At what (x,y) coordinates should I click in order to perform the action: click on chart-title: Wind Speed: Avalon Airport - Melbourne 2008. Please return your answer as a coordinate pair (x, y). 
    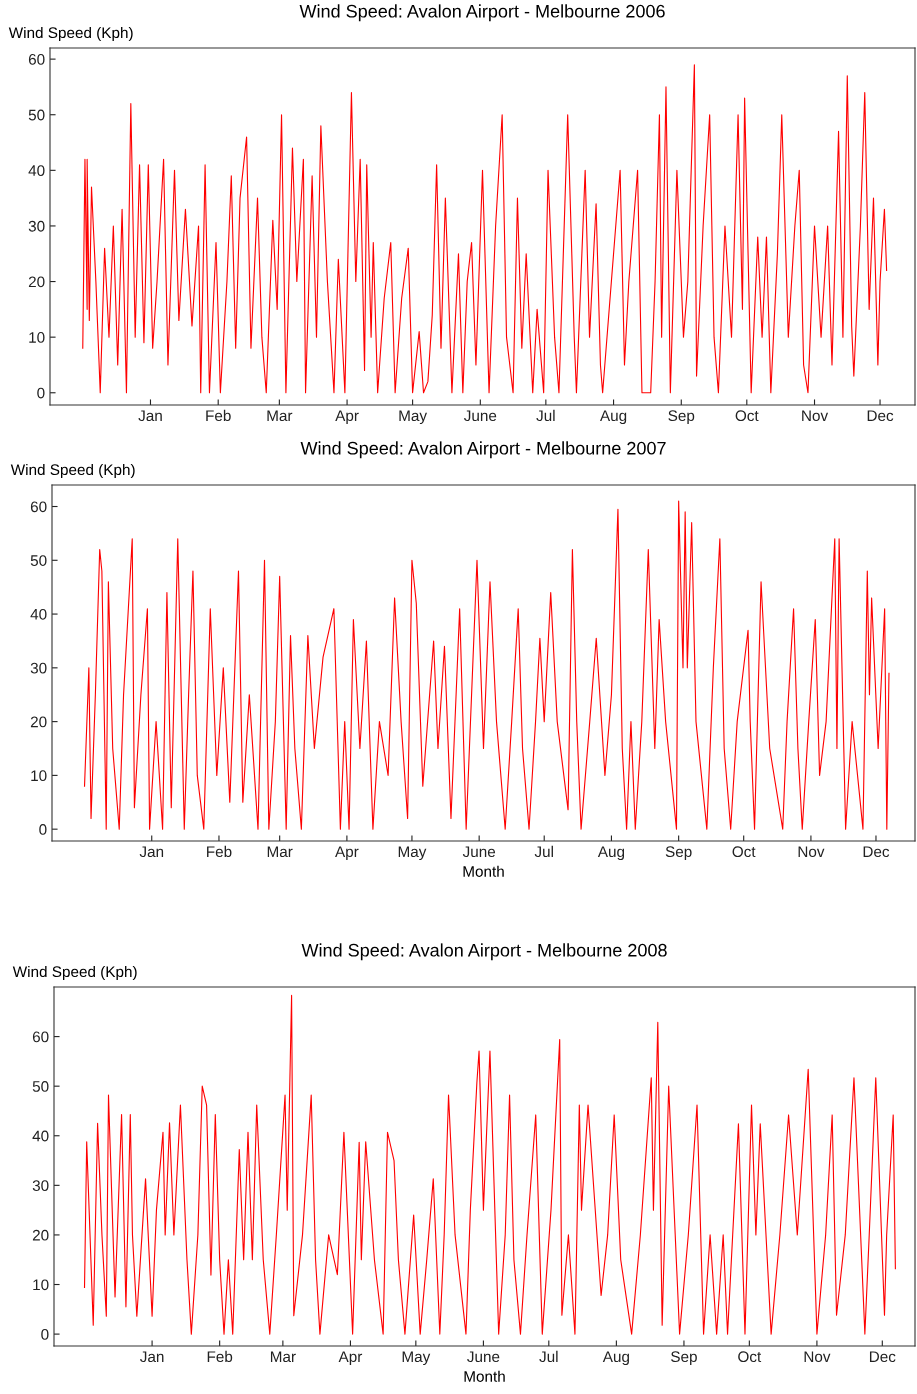
    Looking at the image, I should click on (484, 952).